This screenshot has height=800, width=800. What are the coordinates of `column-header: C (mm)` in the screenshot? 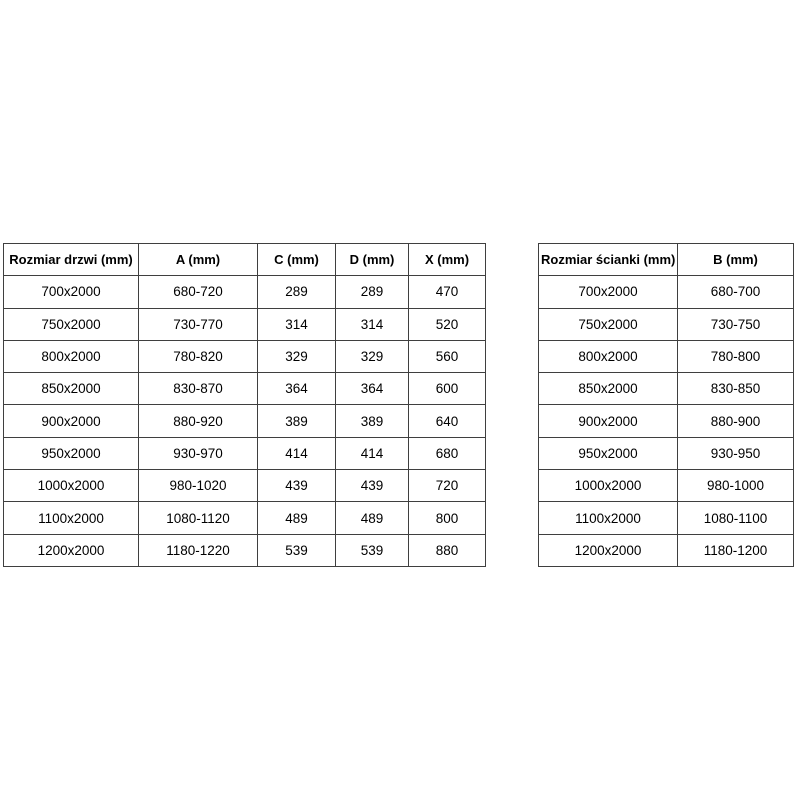 It's located at (296, 259).